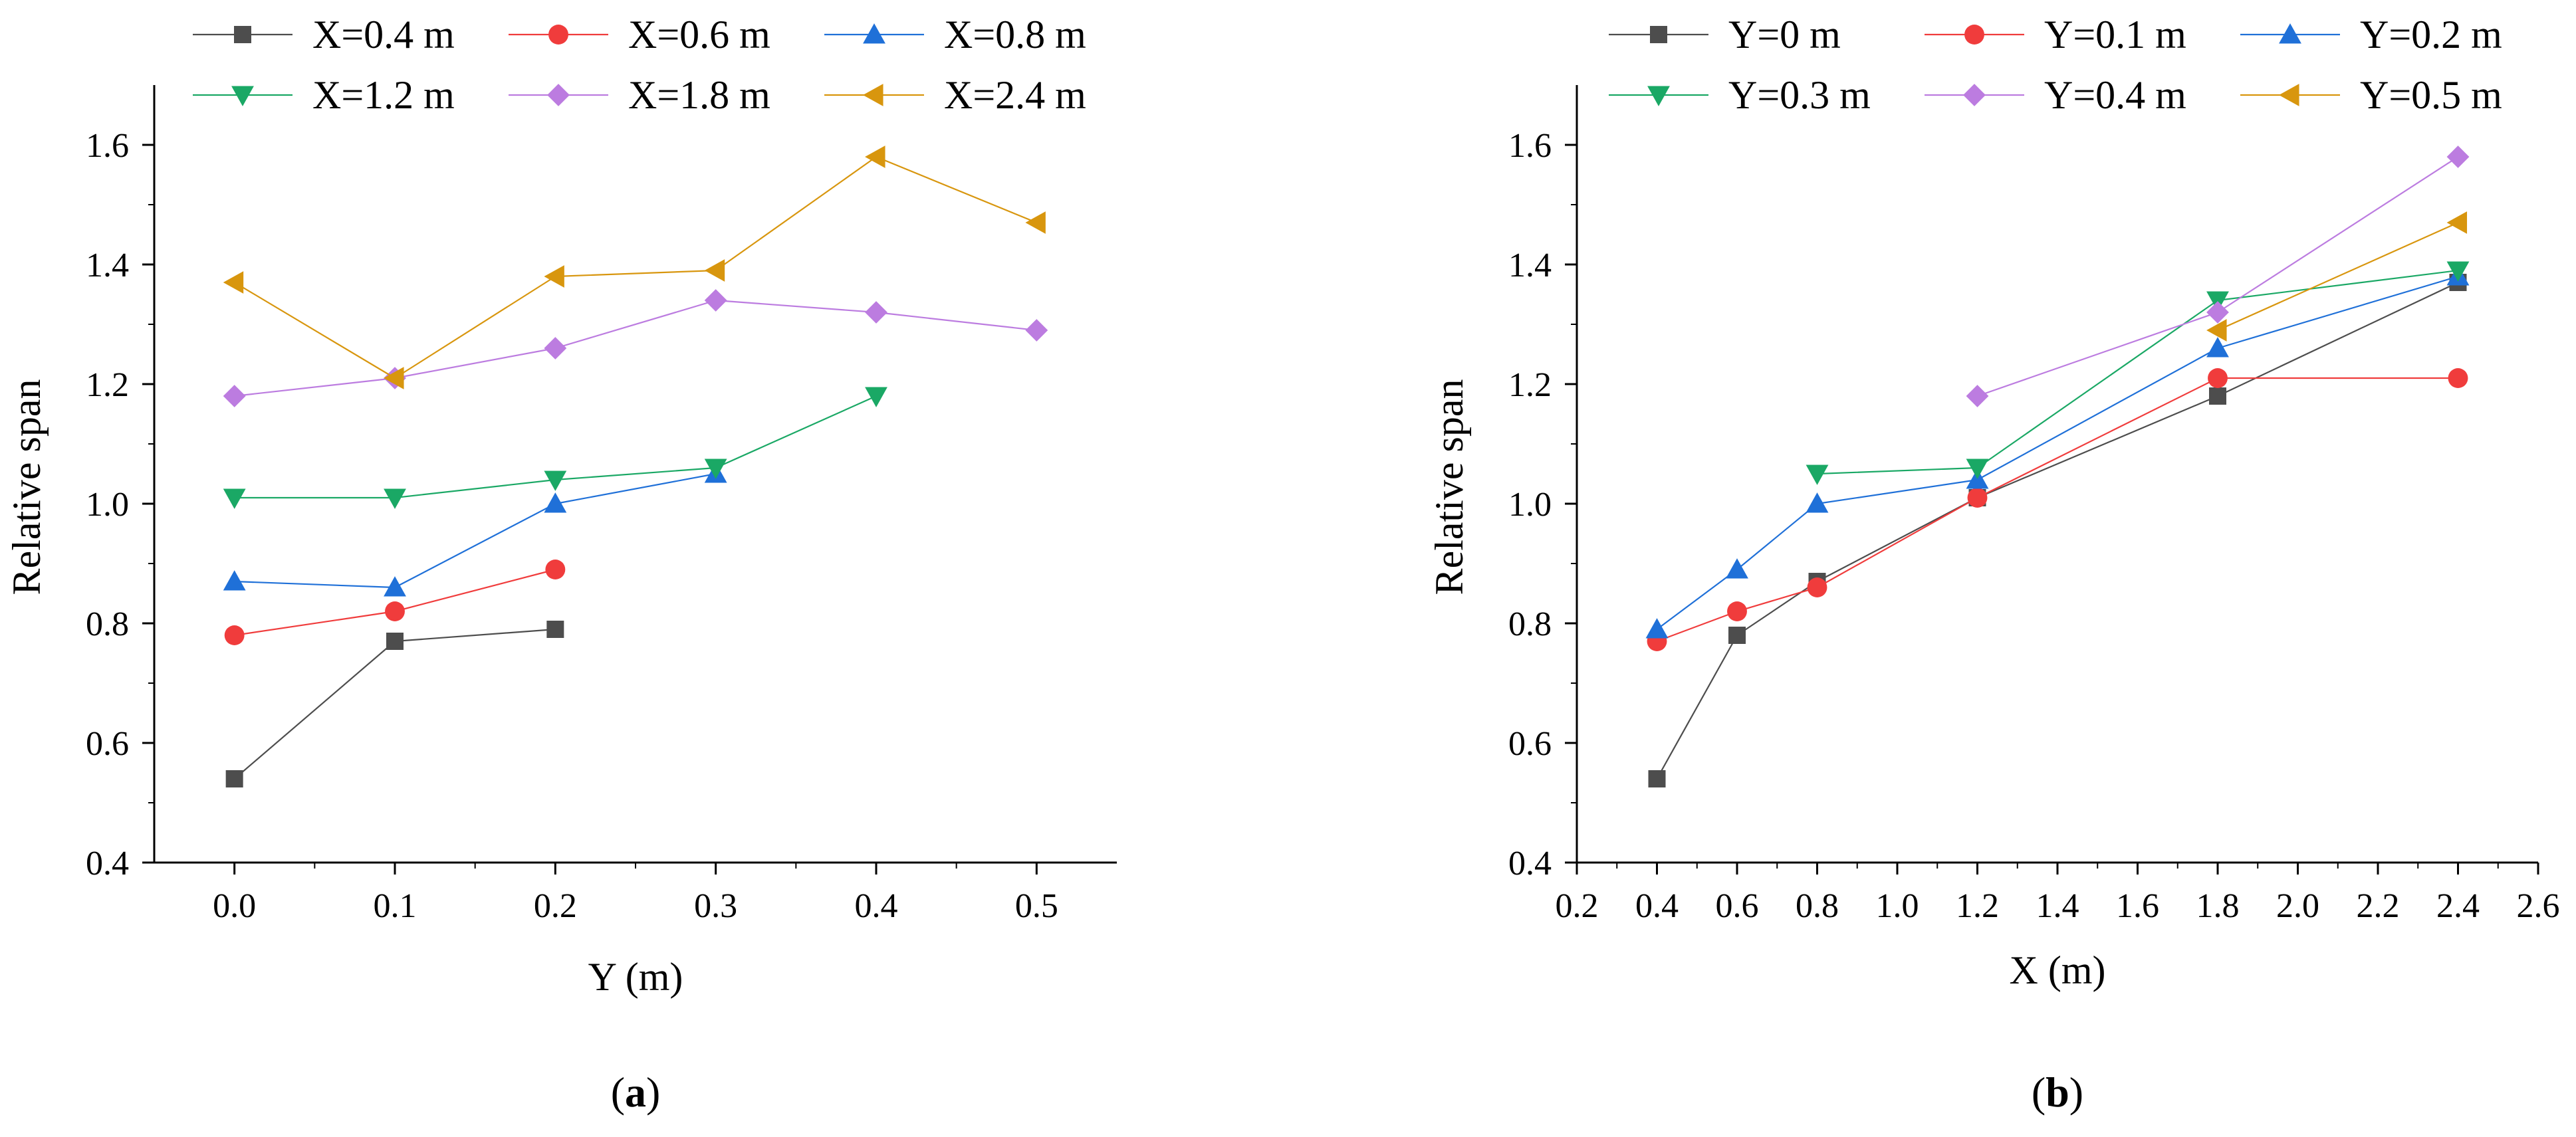 The height and width of the screenshot is (1137, 2576). What do you see at coordinates (107, 265) in the screenshot?
I see `y-tick-label: 1.4` at bounding box center [107, 265].